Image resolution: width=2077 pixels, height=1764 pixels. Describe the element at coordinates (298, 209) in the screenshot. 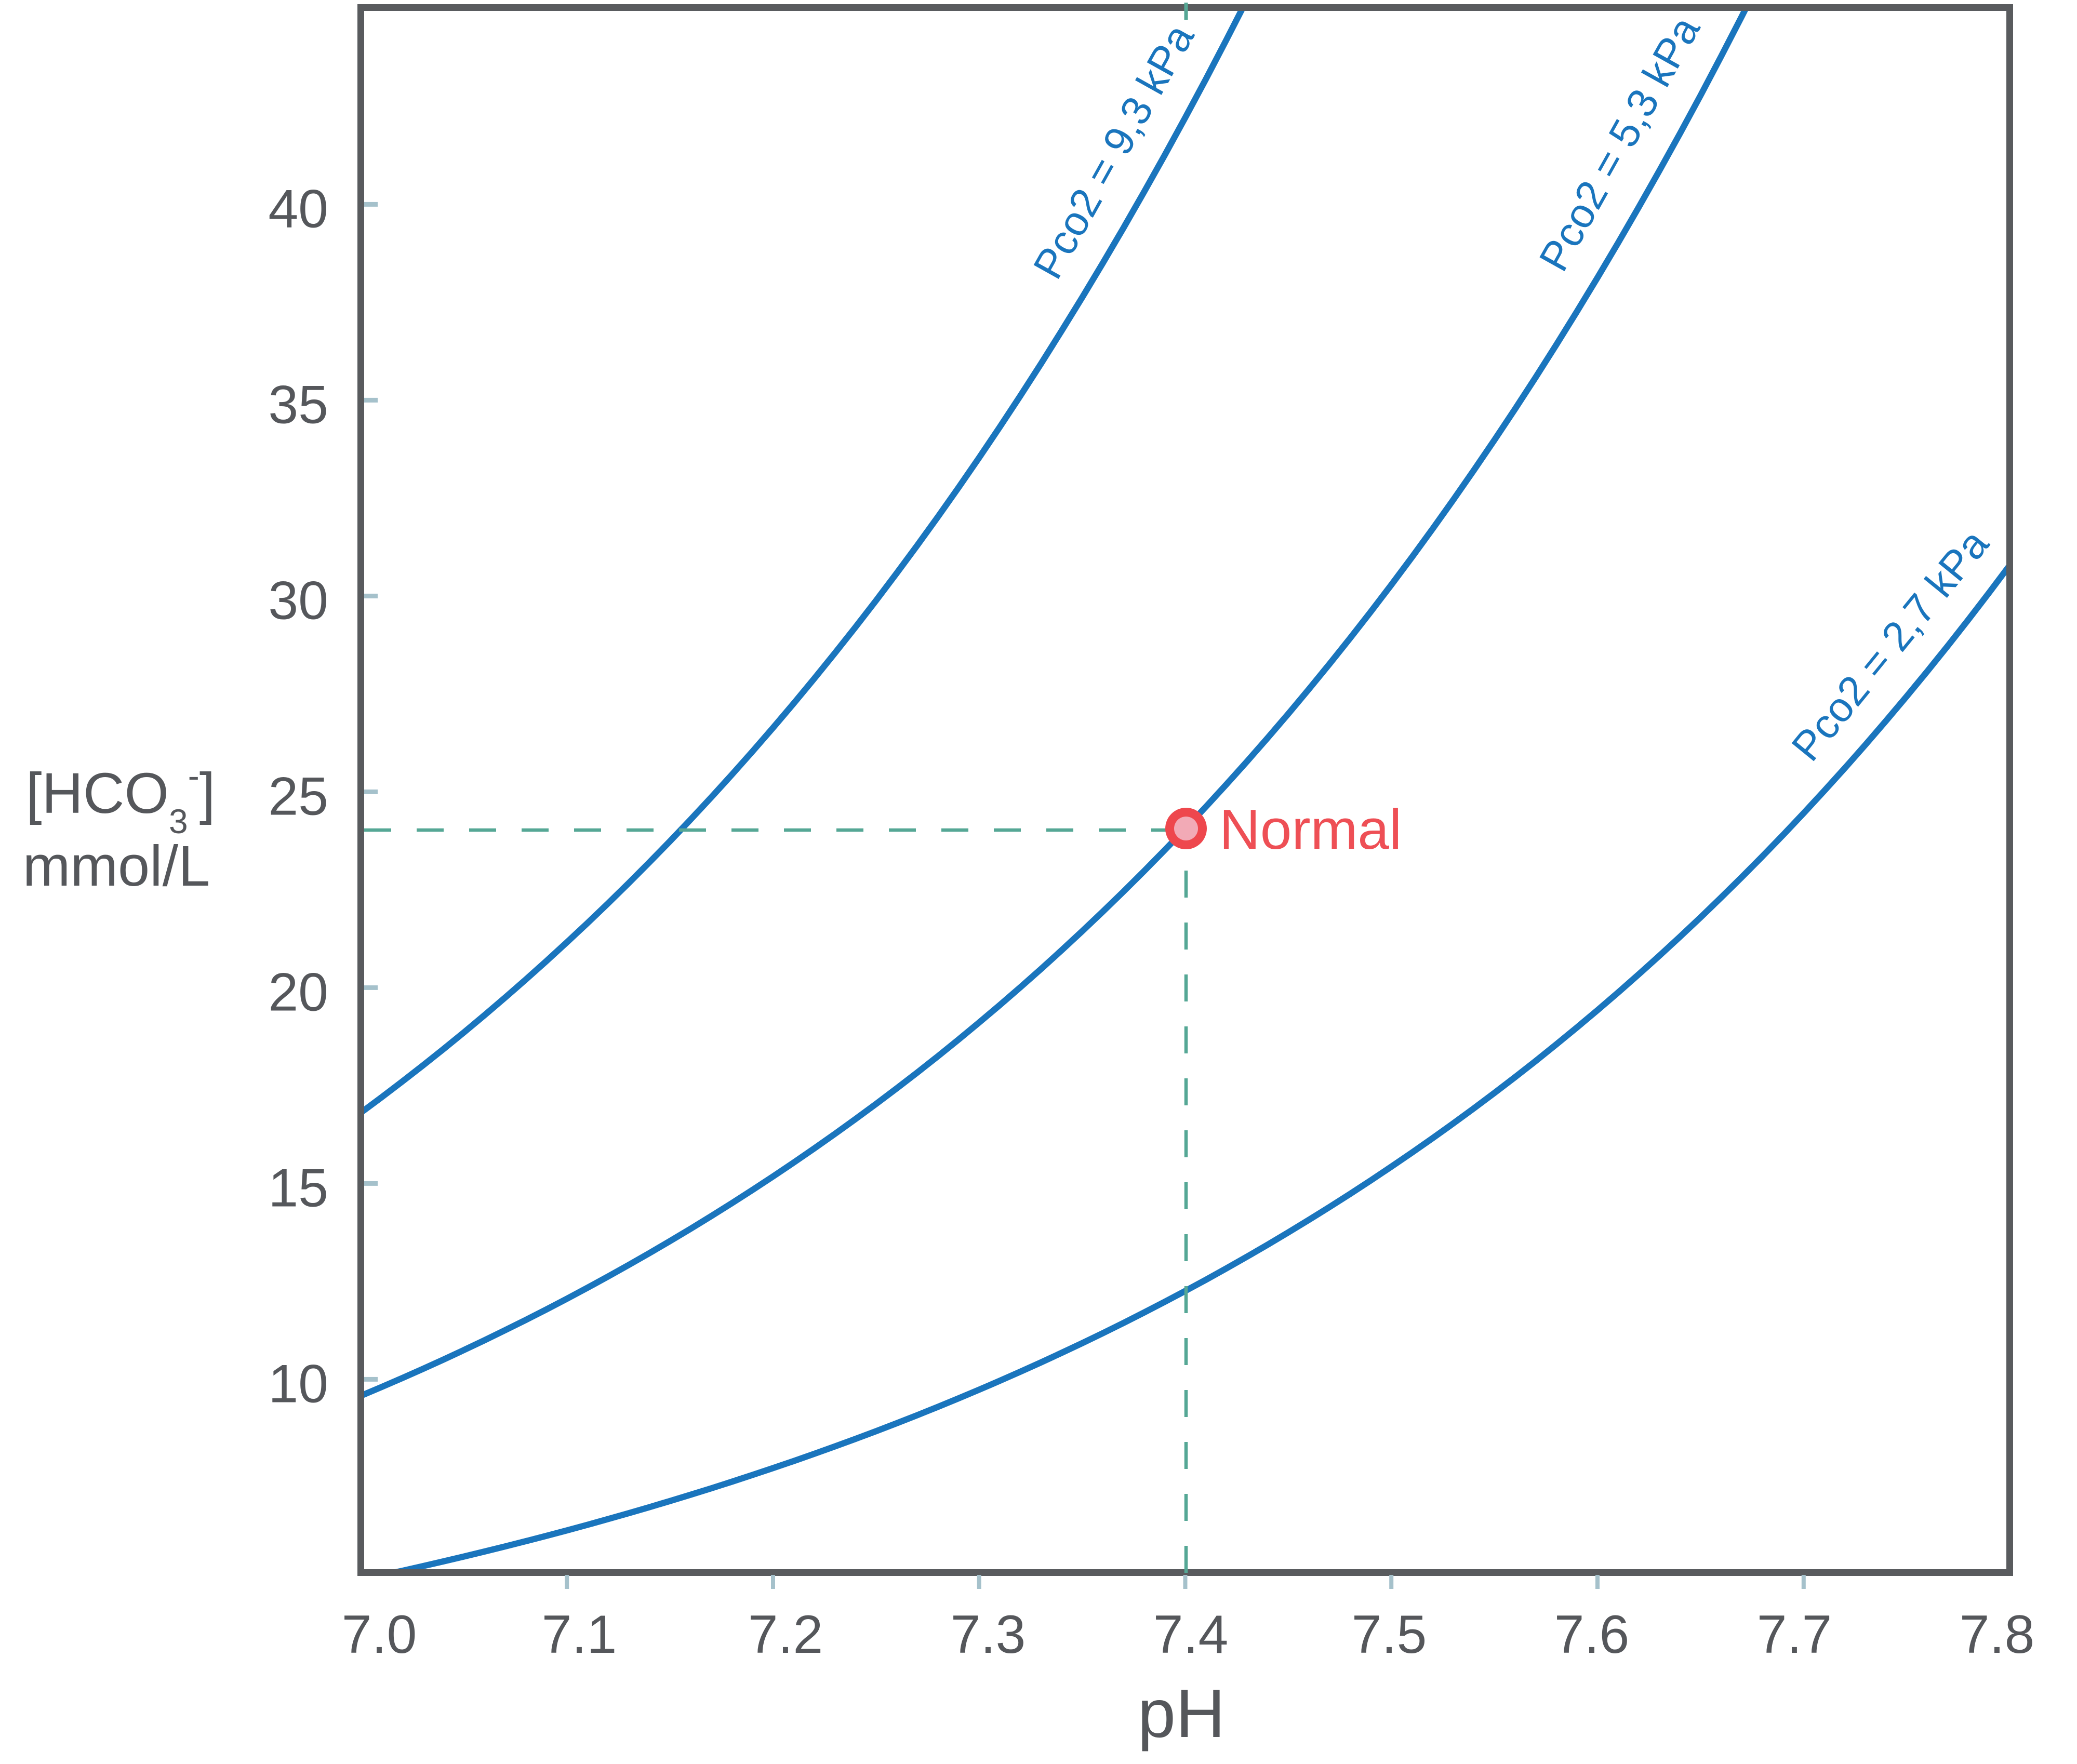

I see `svg-text: 40` at that location.